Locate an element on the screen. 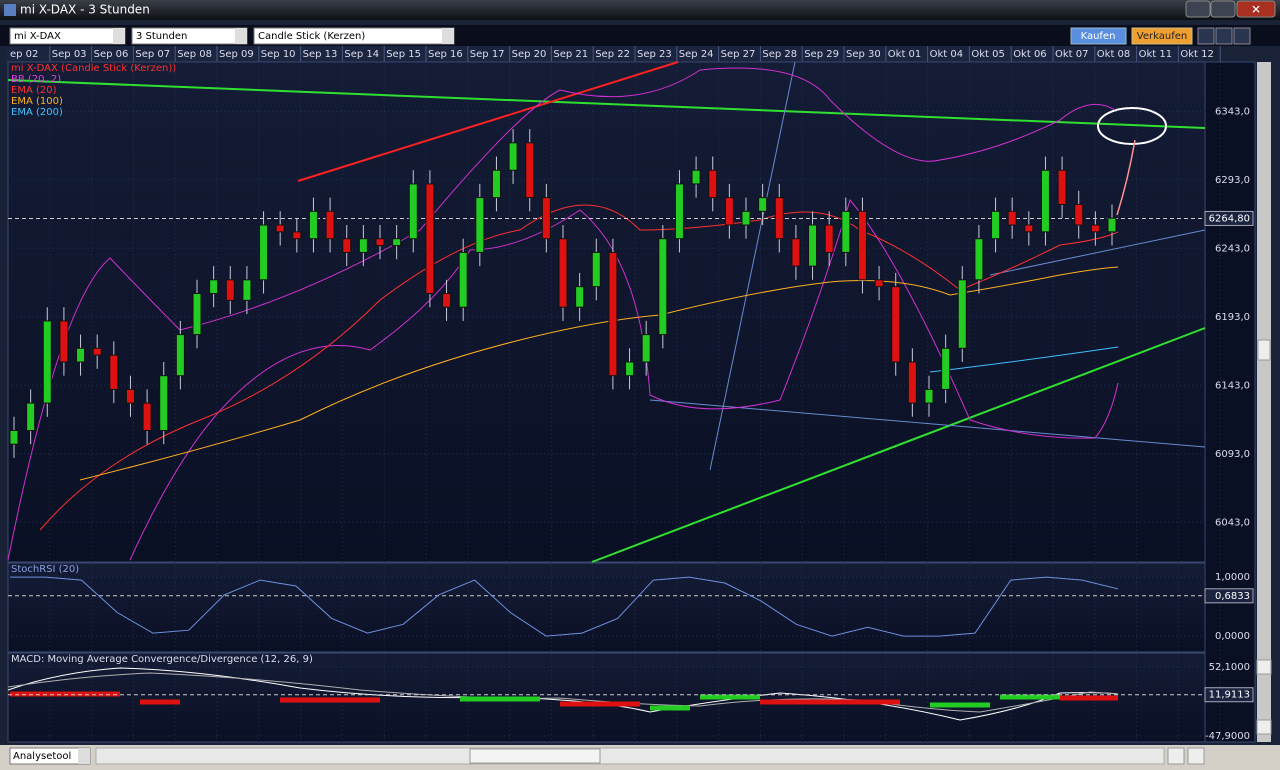  y-tick-label: 6343,0 is located at coordinates (1232, 111).